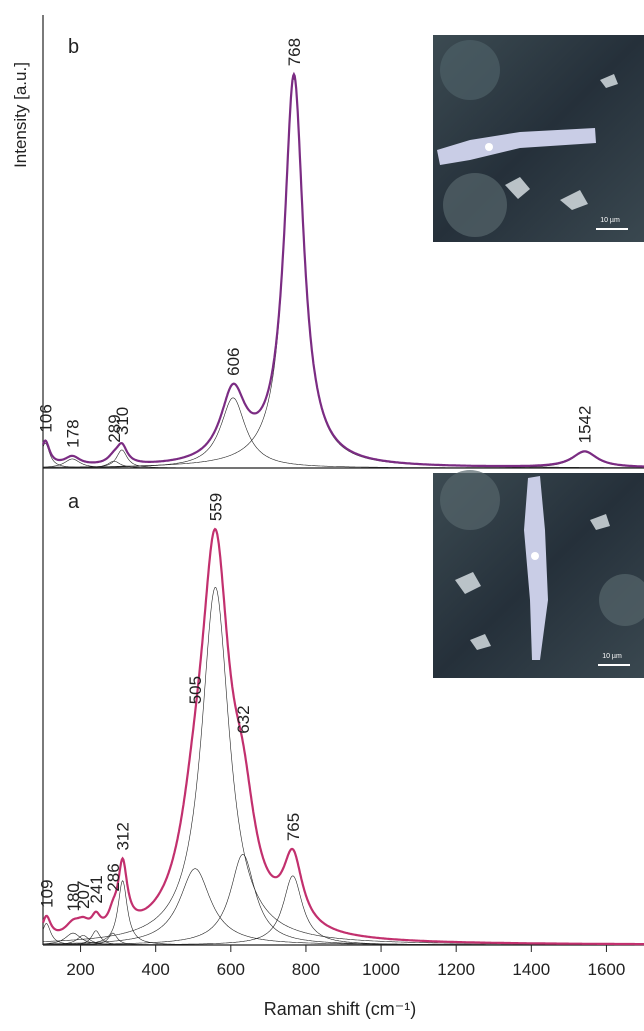 The width and height of the screenshot is (644, 1031). What do you see at coordinates (456, 969) in the screenshot?
I see `x-tick-label: 1200` at bounding box center [456, 969].